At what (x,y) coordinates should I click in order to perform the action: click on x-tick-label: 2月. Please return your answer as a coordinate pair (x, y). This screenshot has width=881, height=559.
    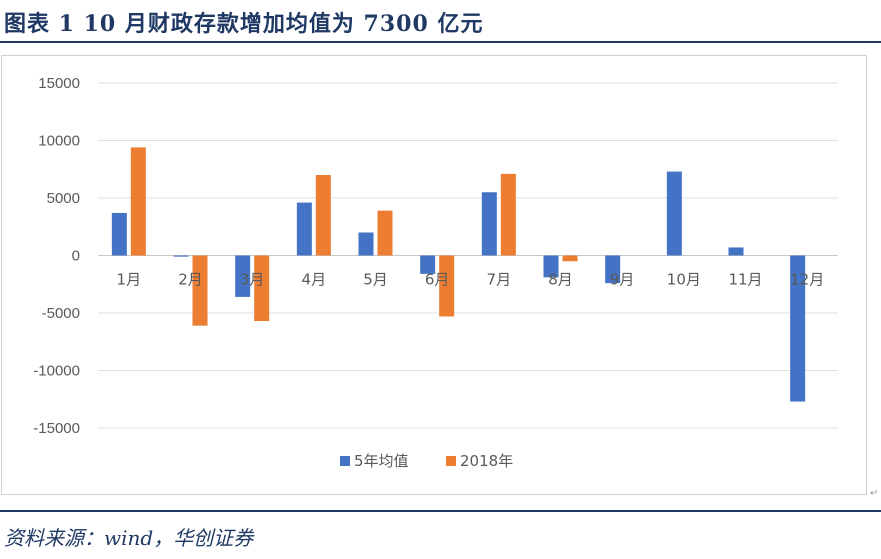
    Looking at the image, I should click on (190, 280).